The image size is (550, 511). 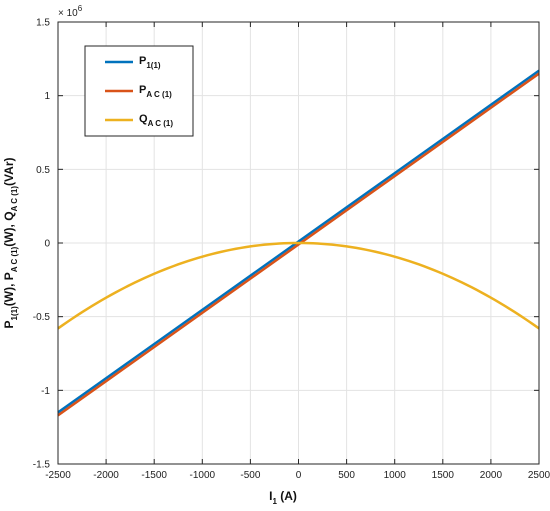 I want to click on x-tick-label: -1000, so click(x=203, y=475).